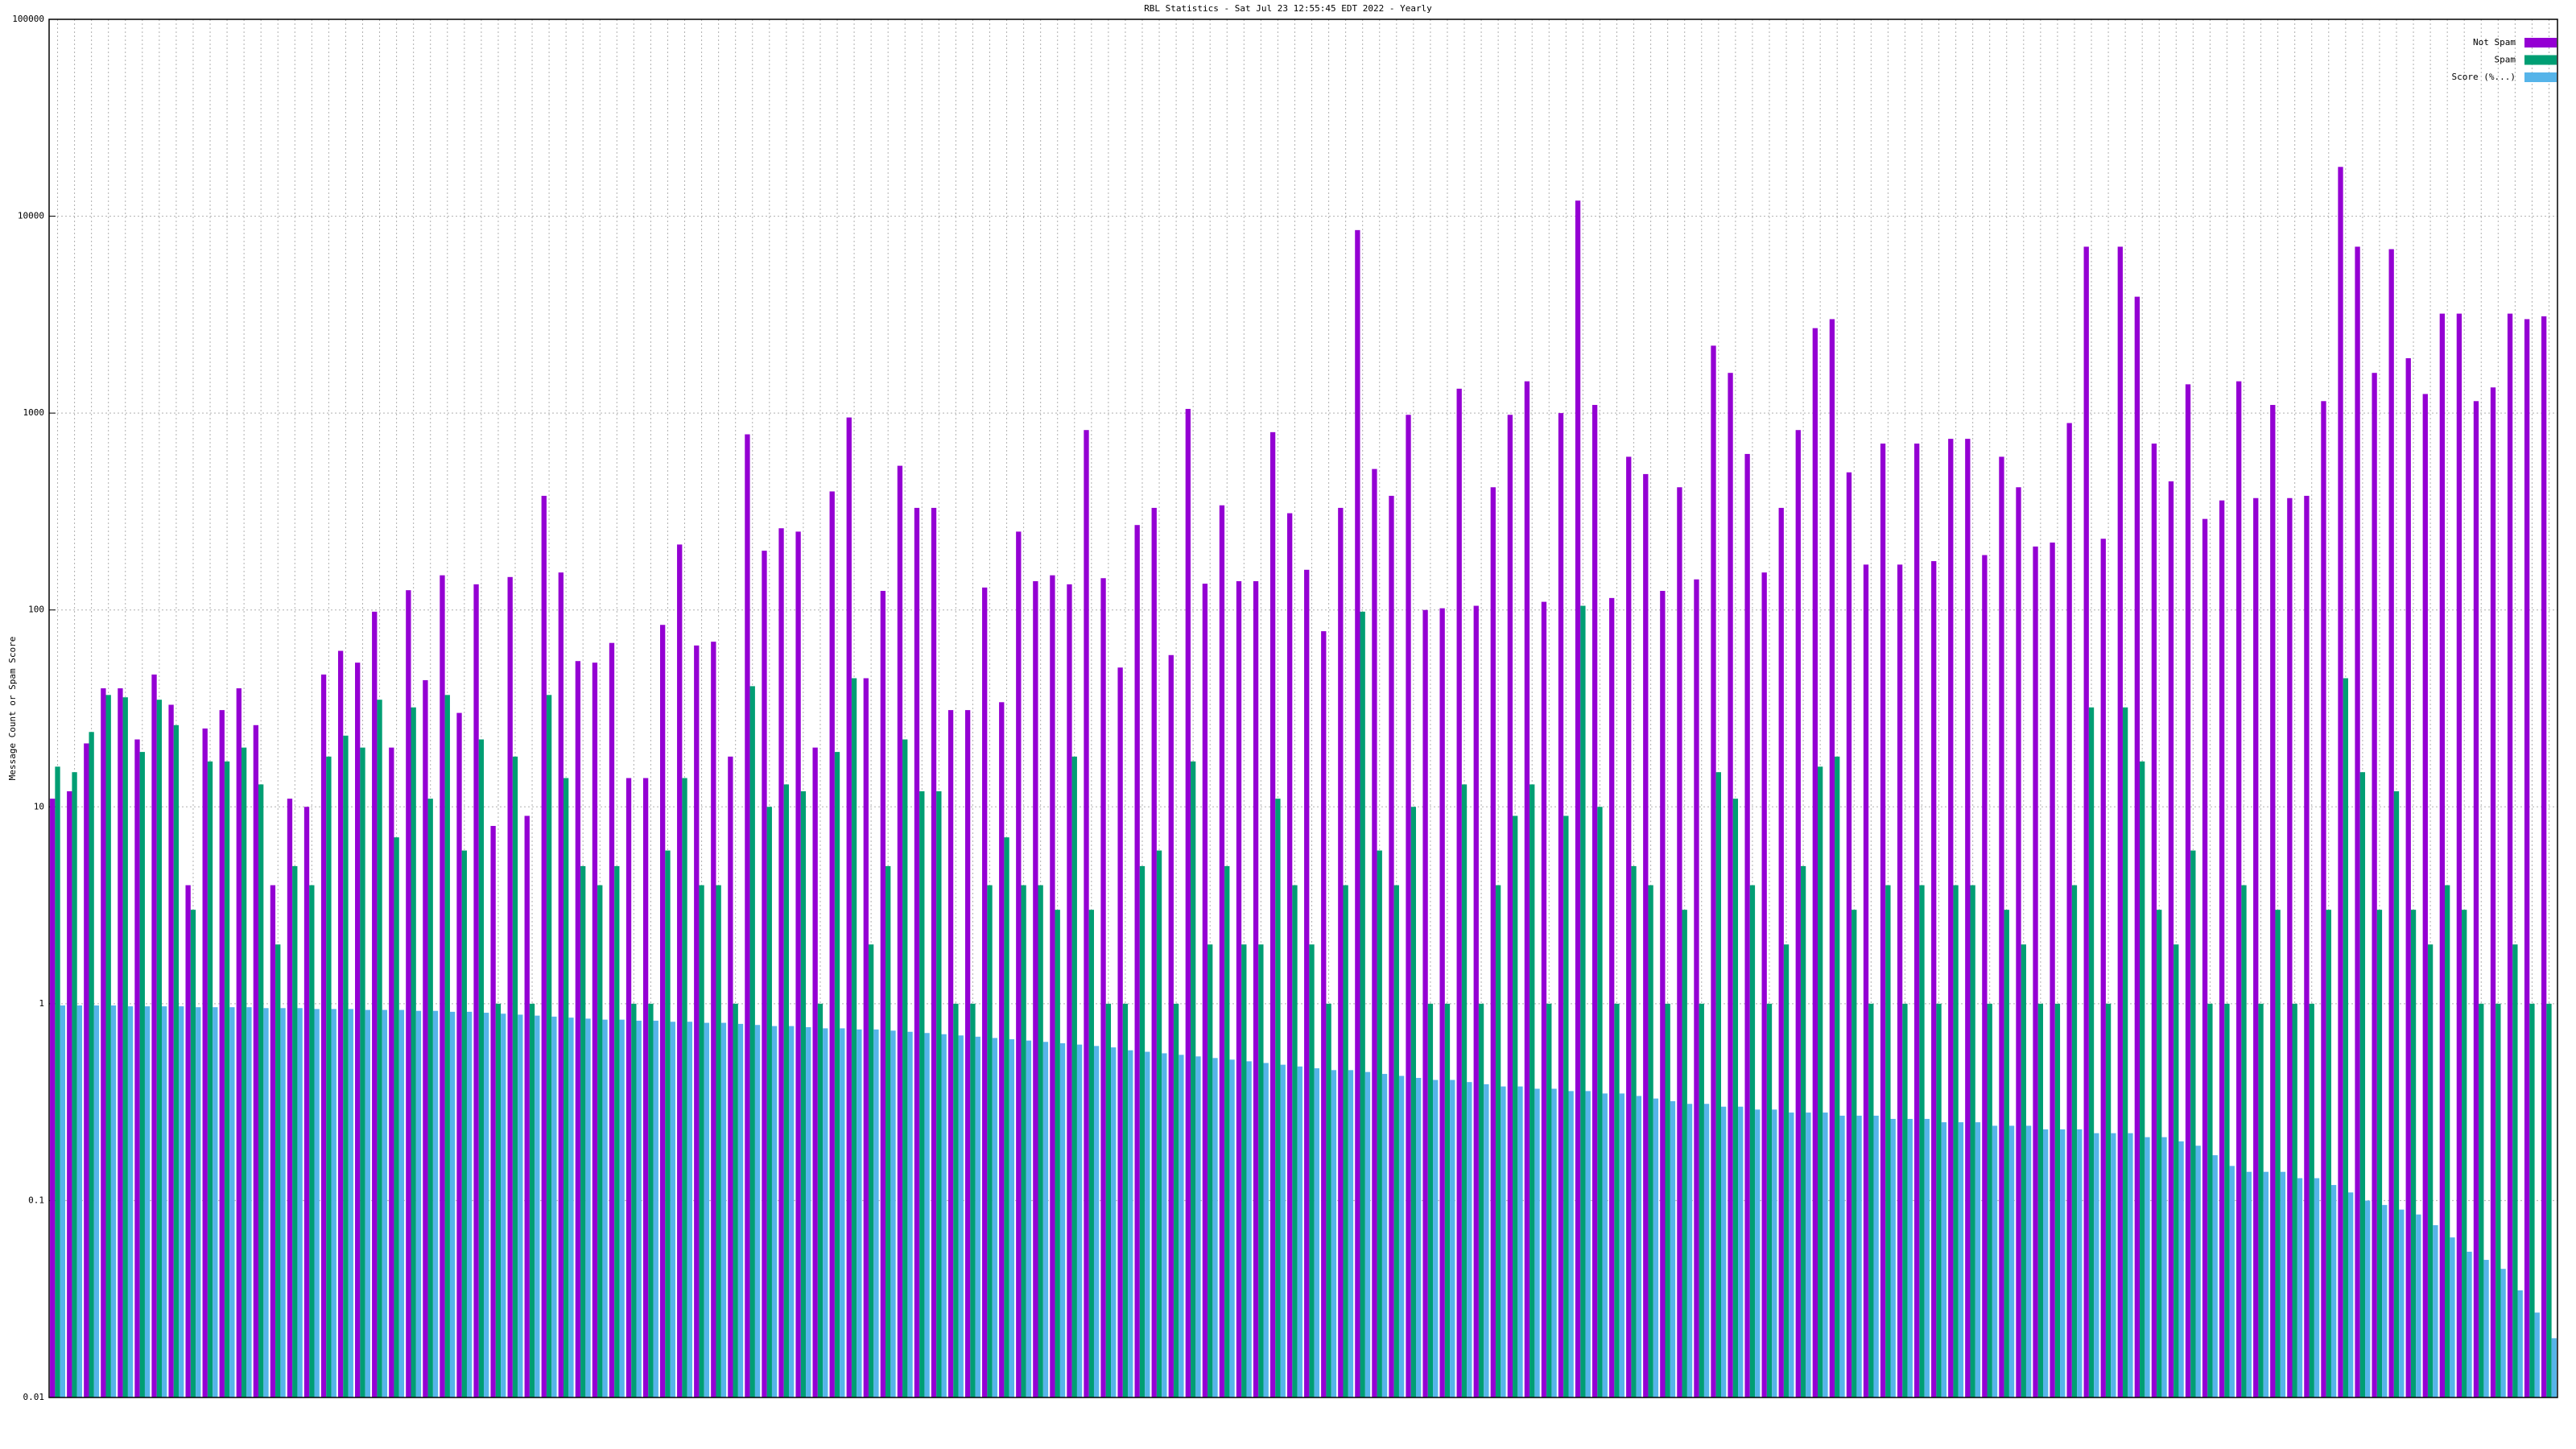  I want to click on y-tick-label: 1000, so click(34, 412).